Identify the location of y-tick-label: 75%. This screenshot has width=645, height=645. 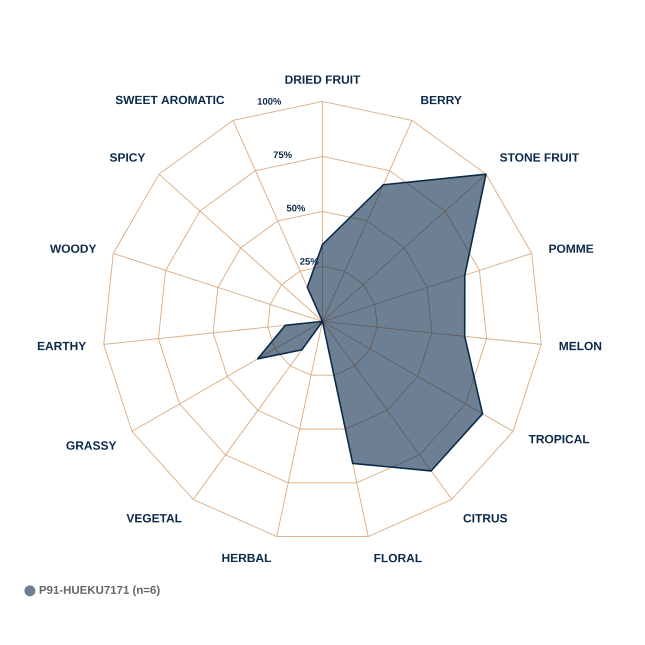
(283, 154).